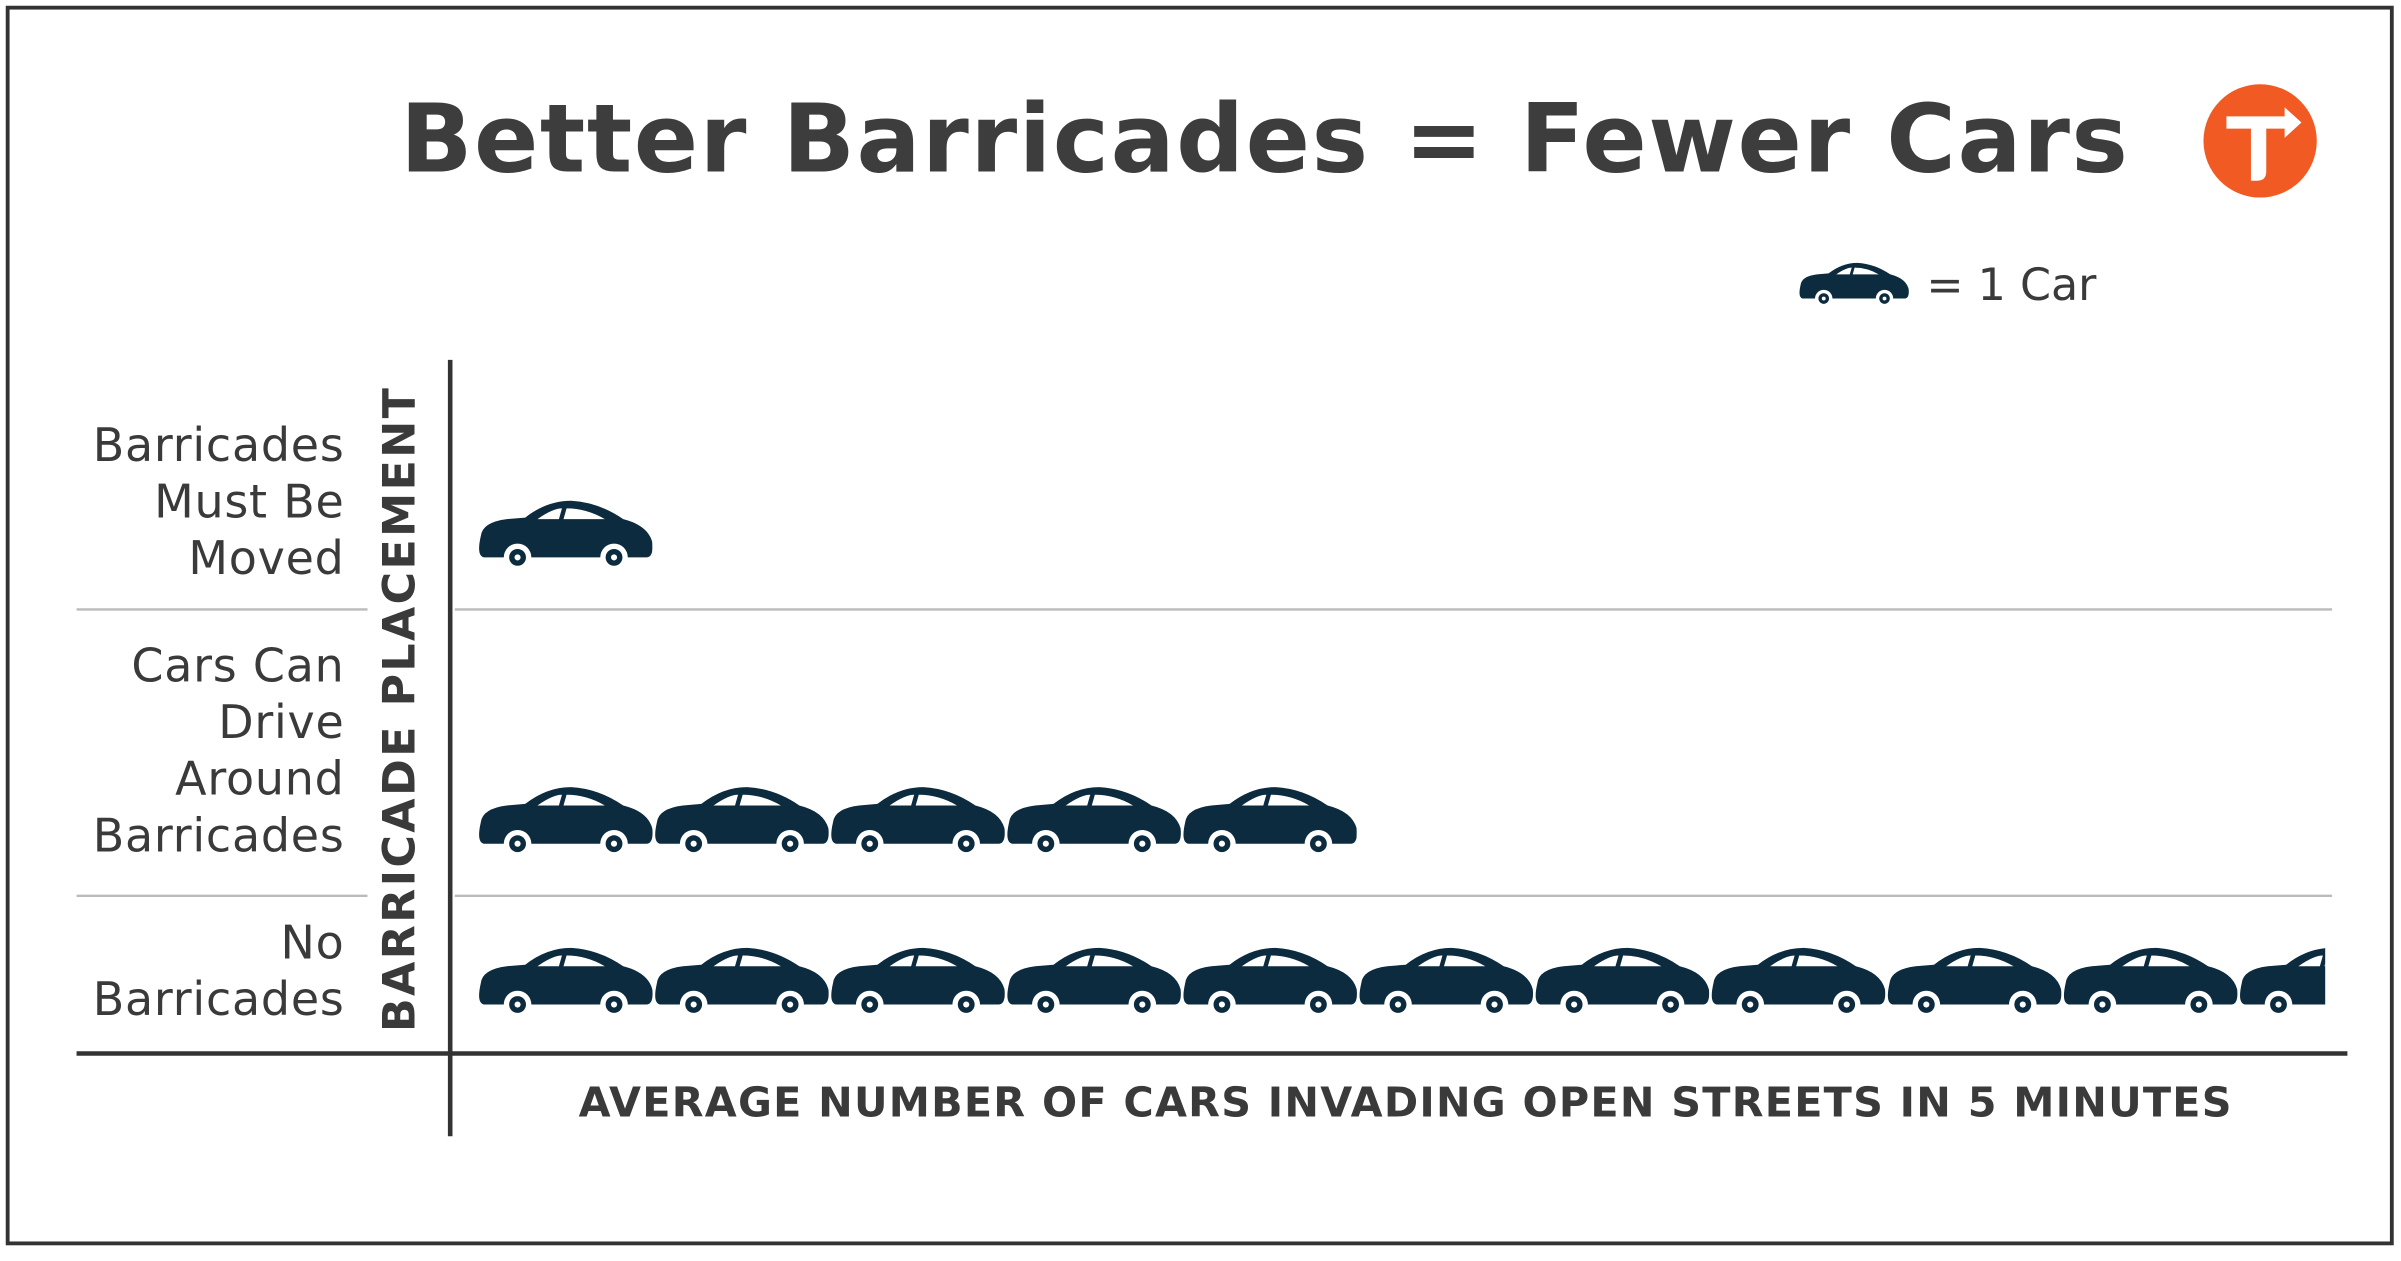 The image size is (2401, 1261). I want to click on category-label-box: Barricades Must Be Moved, so click(218, 502).